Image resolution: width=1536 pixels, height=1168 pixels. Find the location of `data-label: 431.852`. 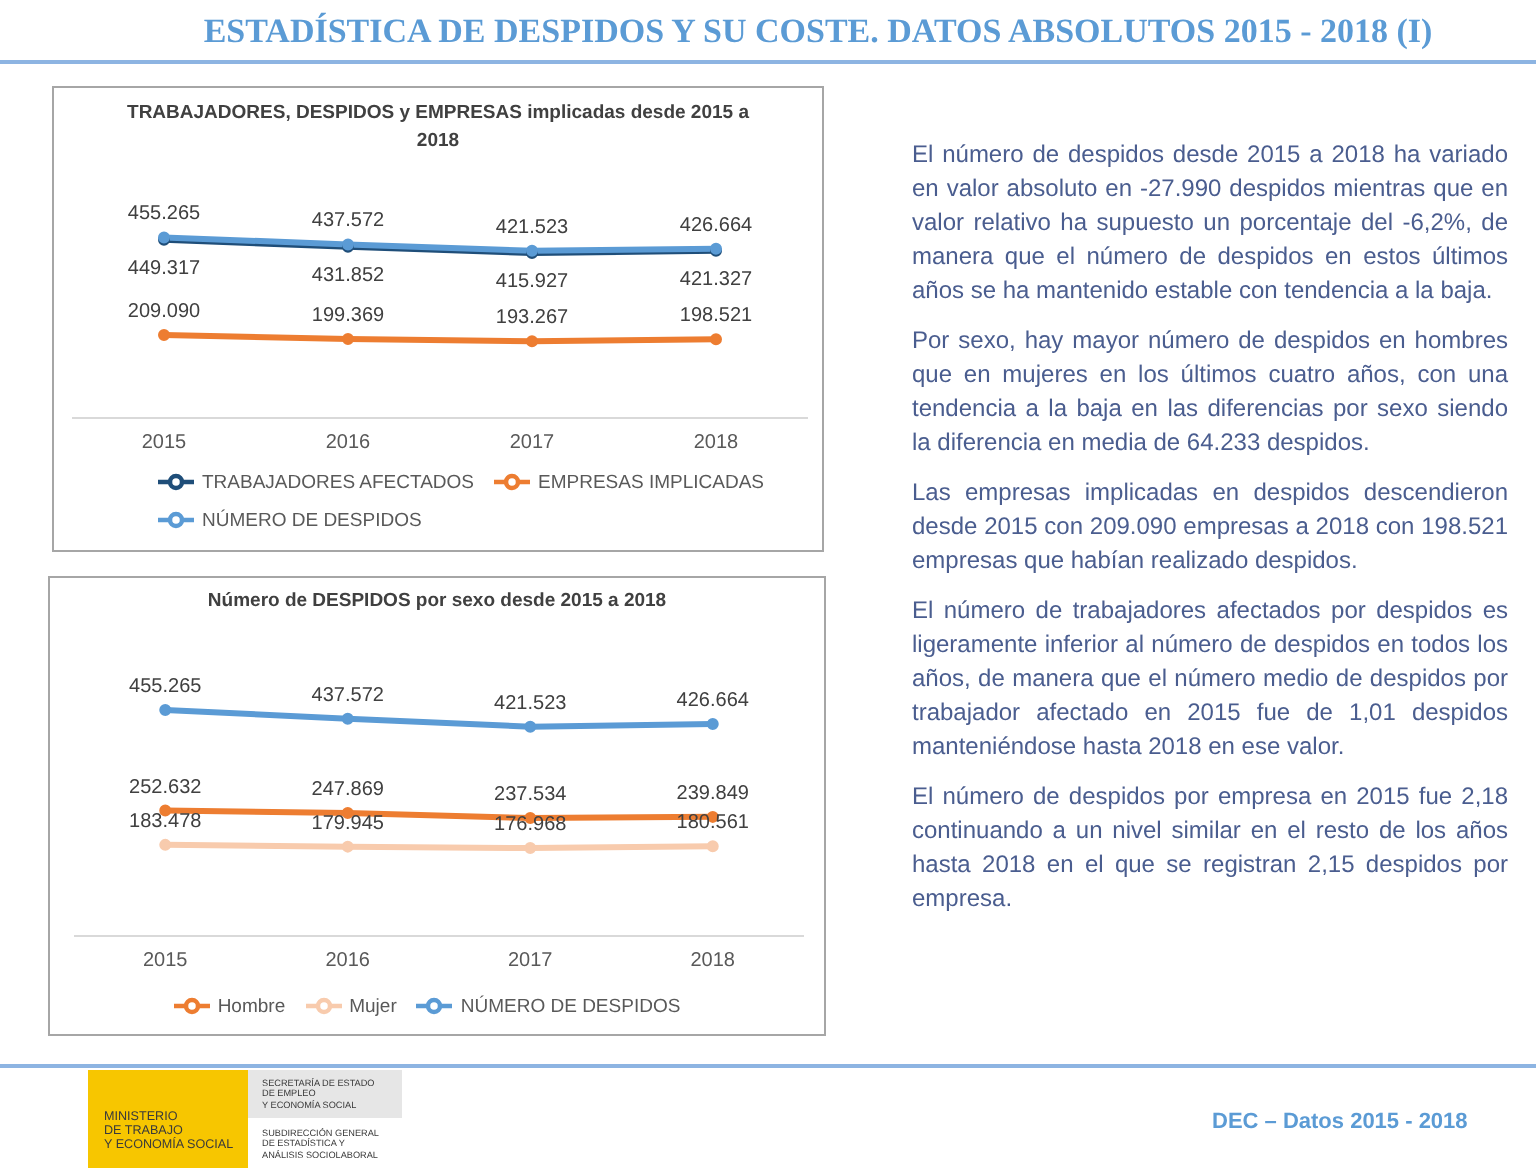

data-label: 431.852 is located at coordinates (348, 275).